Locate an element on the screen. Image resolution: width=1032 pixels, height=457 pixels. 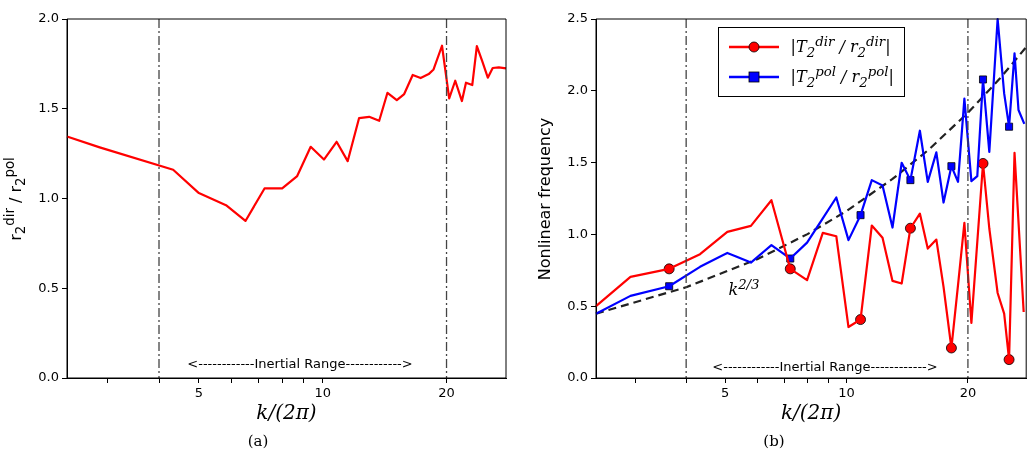
annotation: k$^{2/3}$ is located at coordinates (744, 288).